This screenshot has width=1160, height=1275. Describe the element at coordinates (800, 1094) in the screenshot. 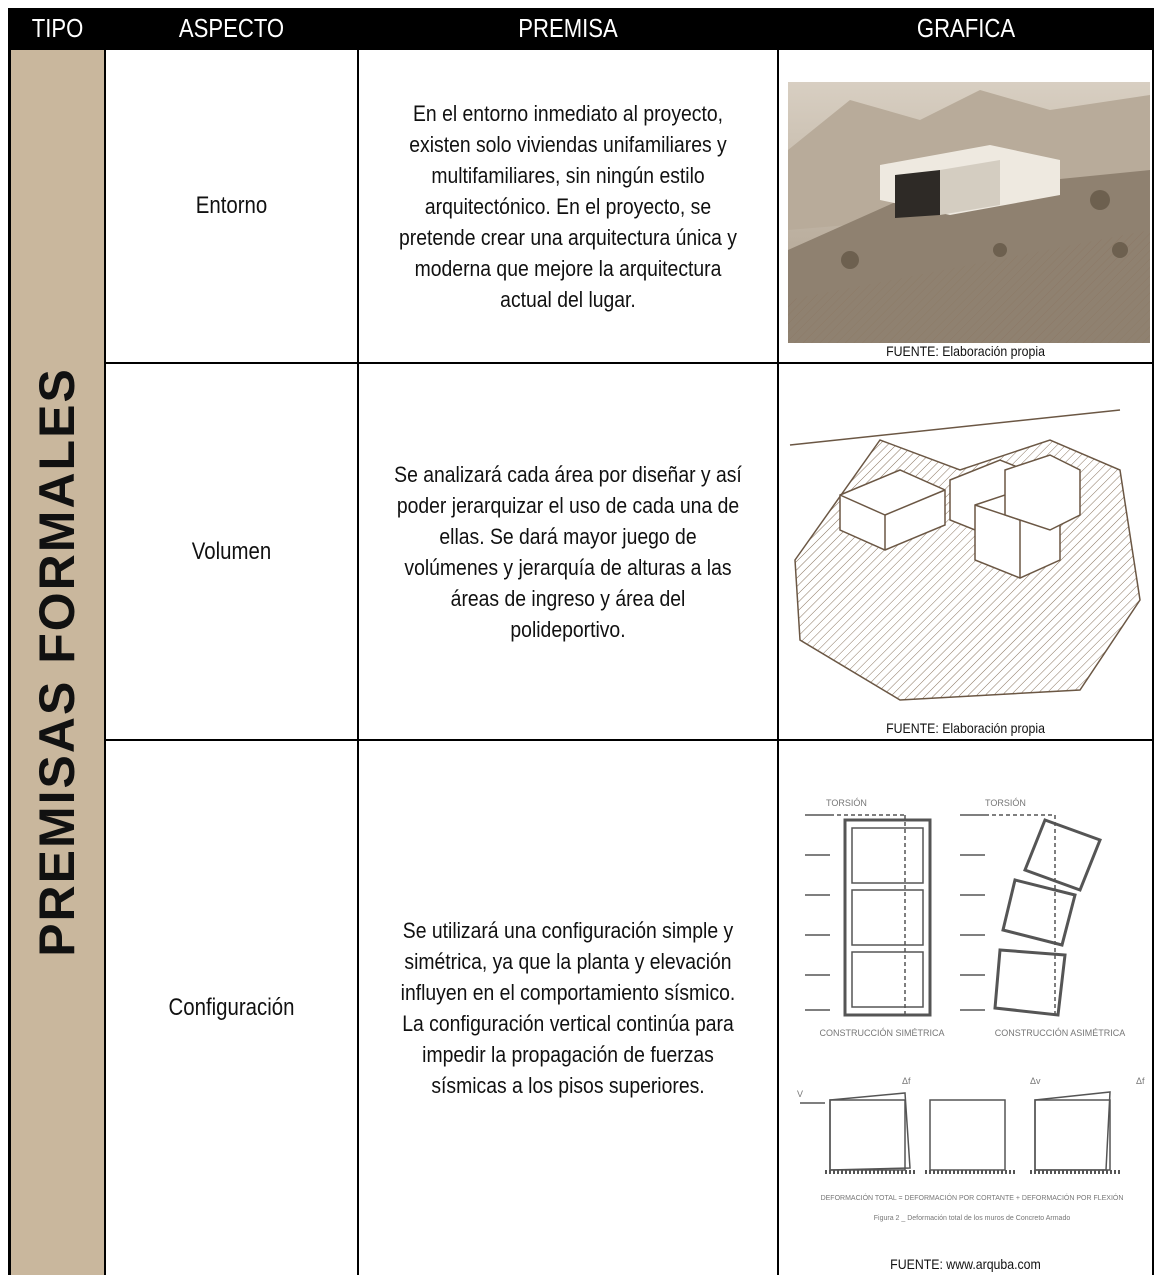

I see `figure-text: V` at that location.